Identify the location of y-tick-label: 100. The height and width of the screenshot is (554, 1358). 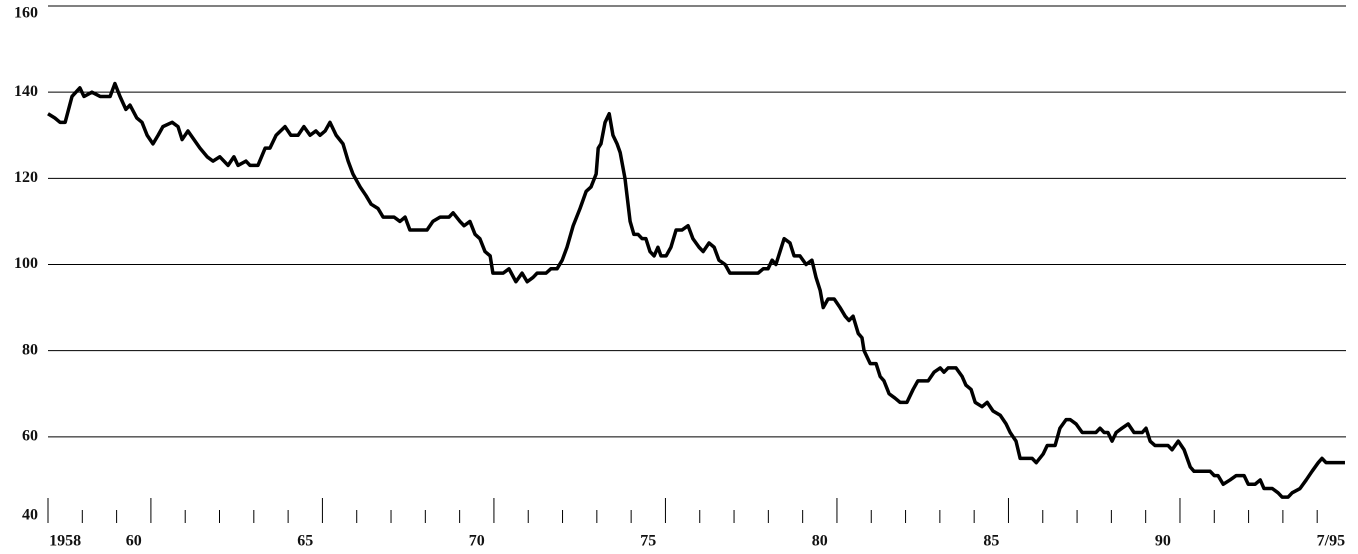
(26, 263).